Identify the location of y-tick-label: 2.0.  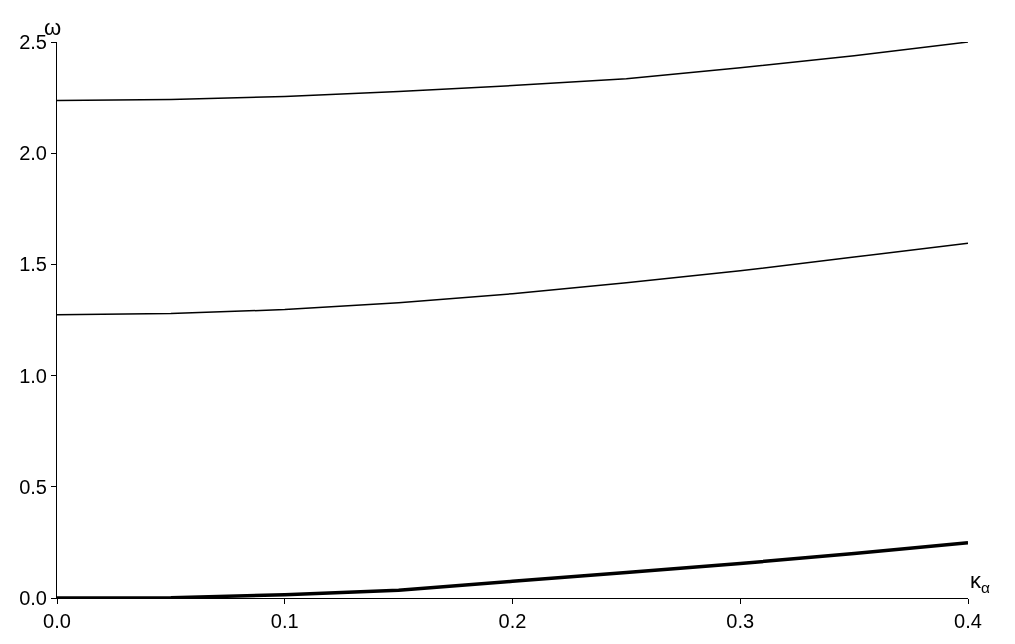
(33, 153).